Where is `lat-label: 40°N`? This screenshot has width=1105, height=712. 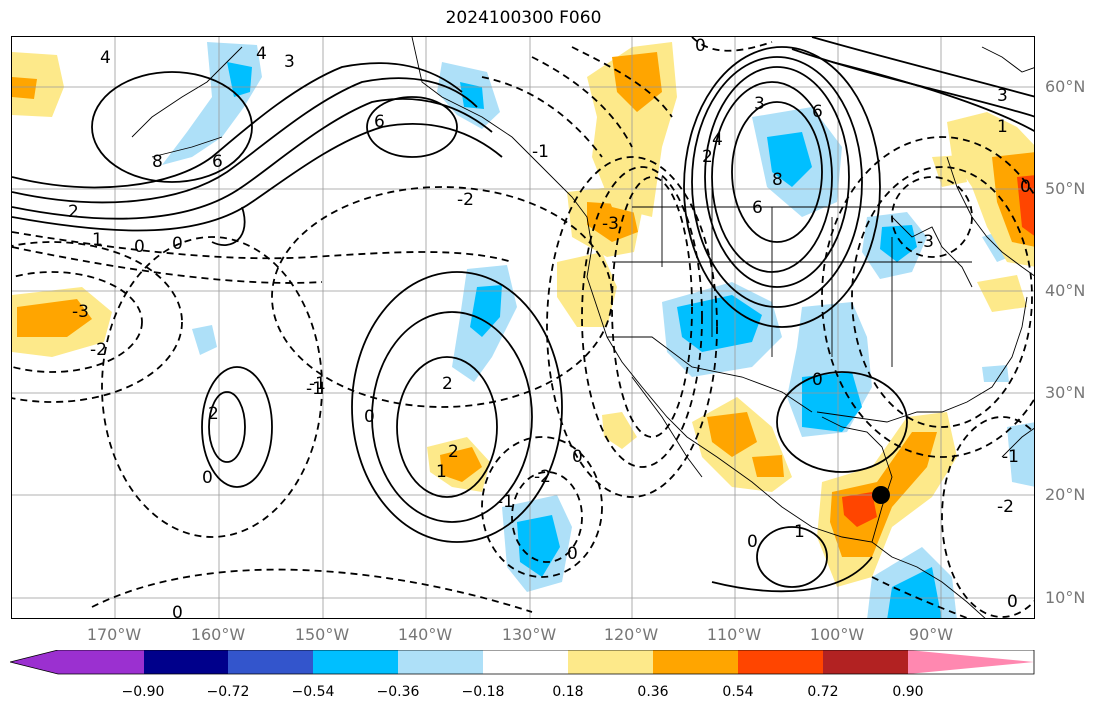
lat-label: 40°N is located at coordinates (1065, 290).